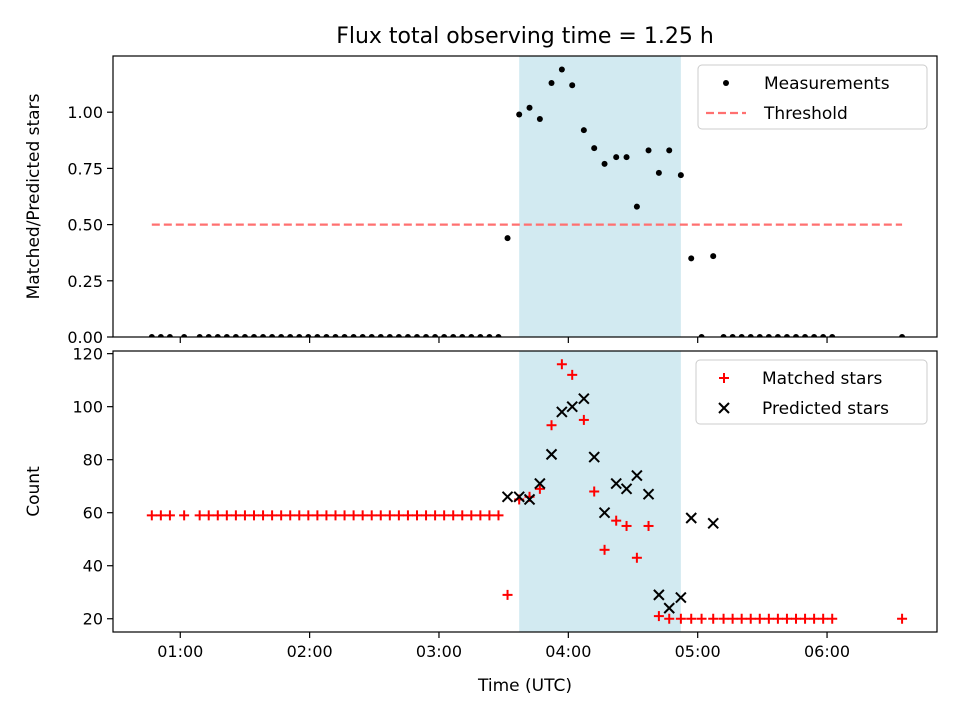 Image resolution: width=960 pixels, height=720 pixels. Describe the element at coordinates (568, 651) in the screenshot. I see `x-tick-label: 04:00` at that location.